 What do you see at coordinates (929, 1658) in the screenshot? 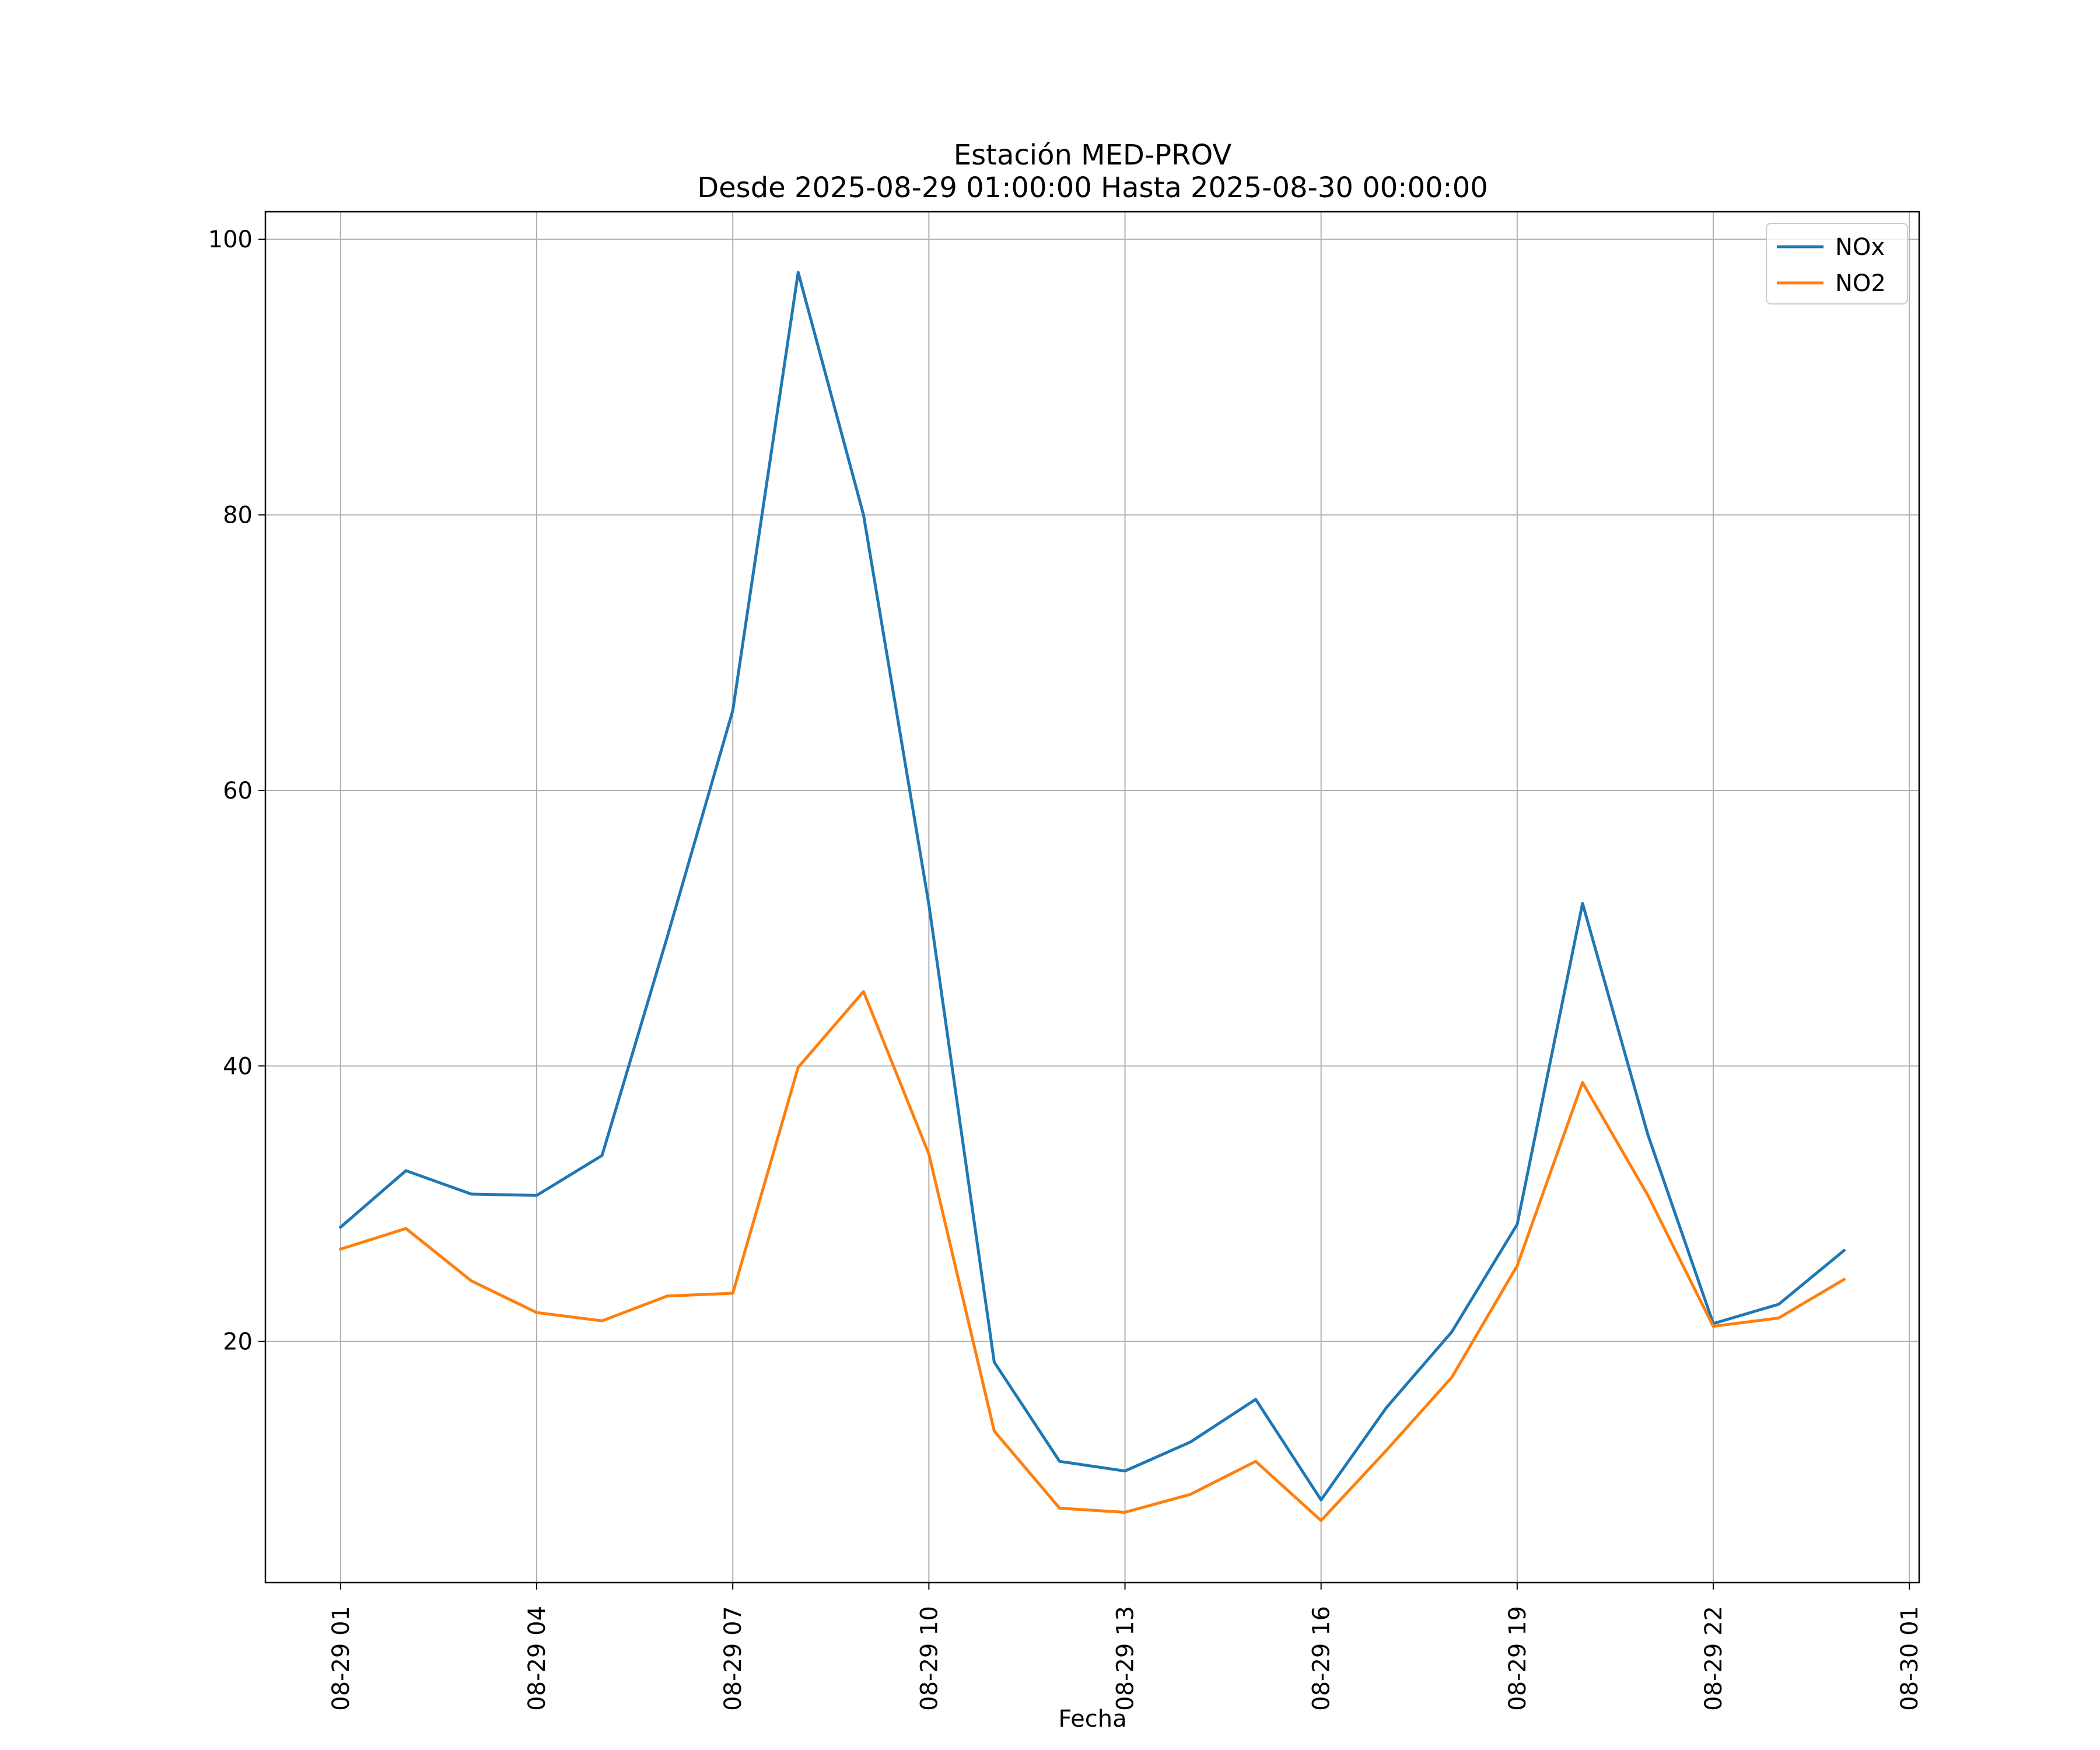
I see `x-tick-label: 08-29 10` at bounding box center [929, 1658].